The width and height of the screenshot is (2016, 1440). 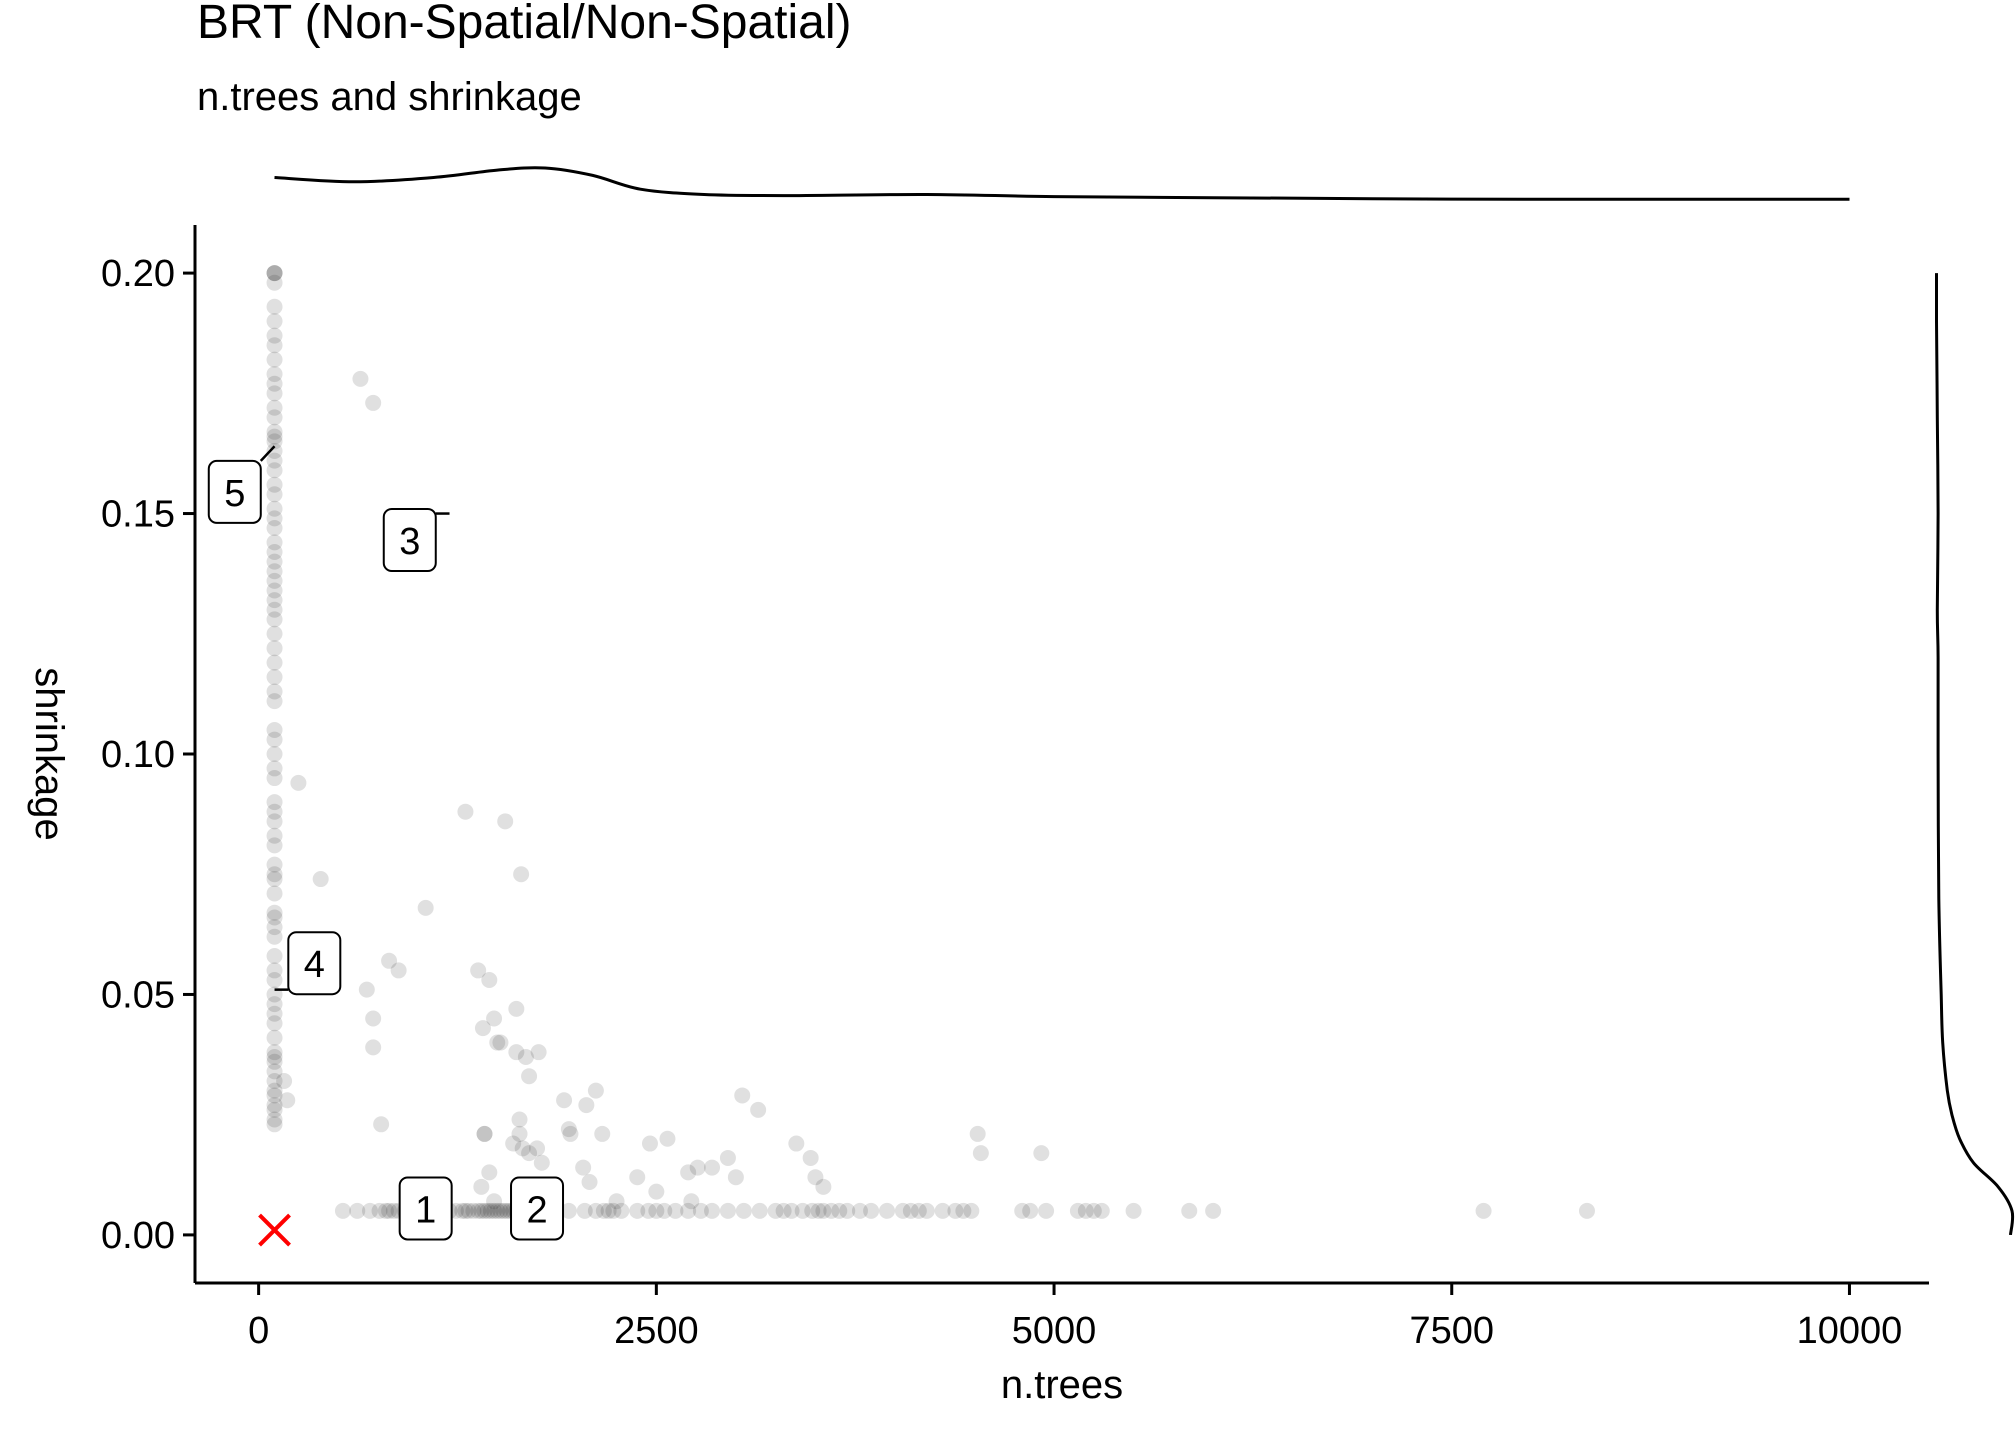 I want to click on top-marginal-density, so click(x=1062, y=183).